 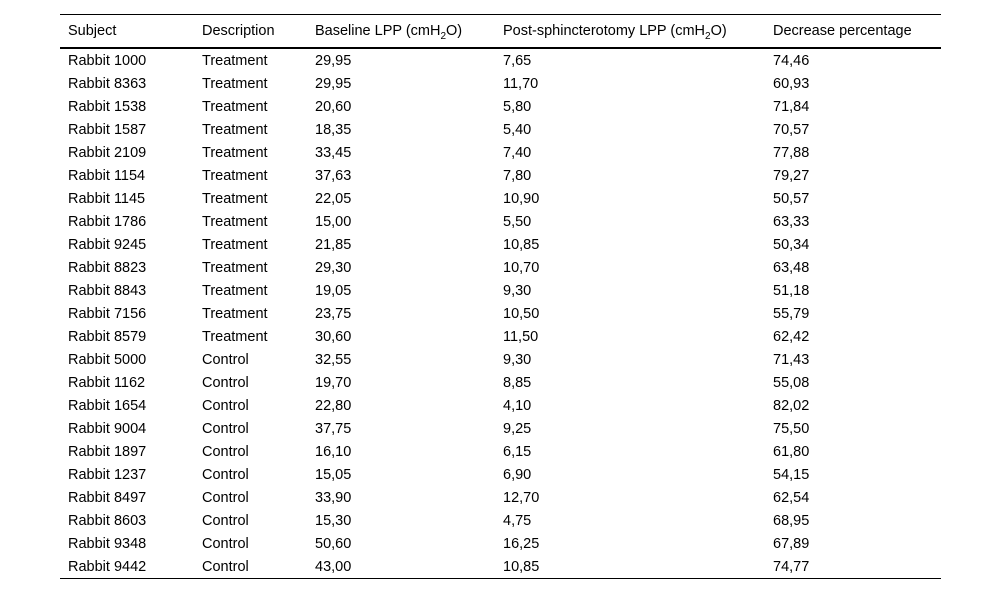 What do you see at coordinates (791, 221) in the screenshot?
I see `cell-decrease-pct: 63,33` at bounding box center [791, 221].